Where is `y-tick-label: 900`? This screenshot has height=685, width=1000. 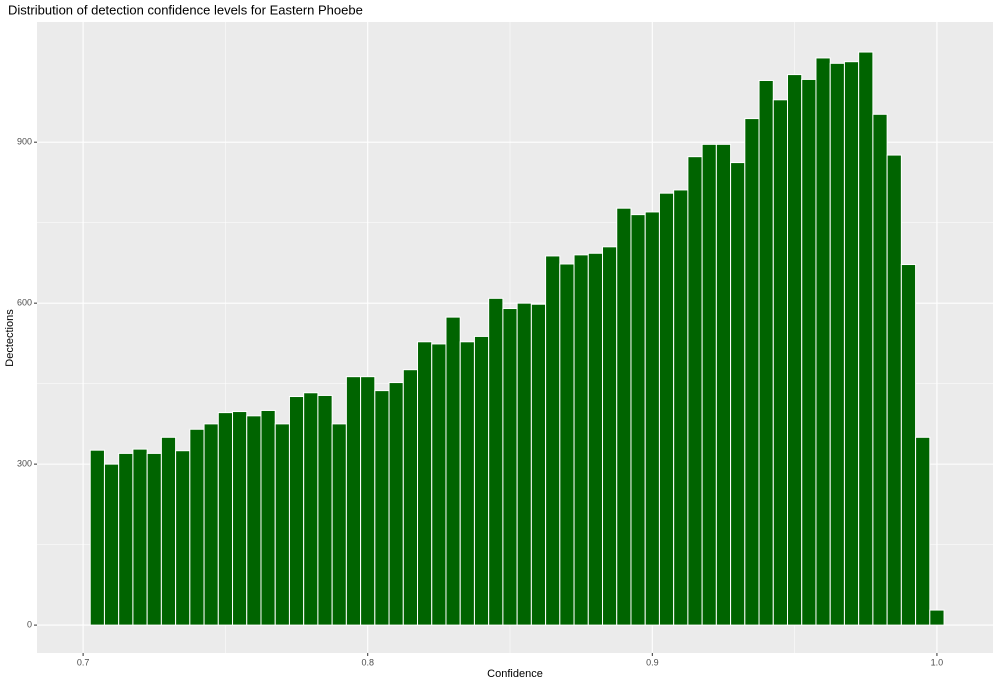 y-tick-label: 900 is located at coordinates (24, 142).